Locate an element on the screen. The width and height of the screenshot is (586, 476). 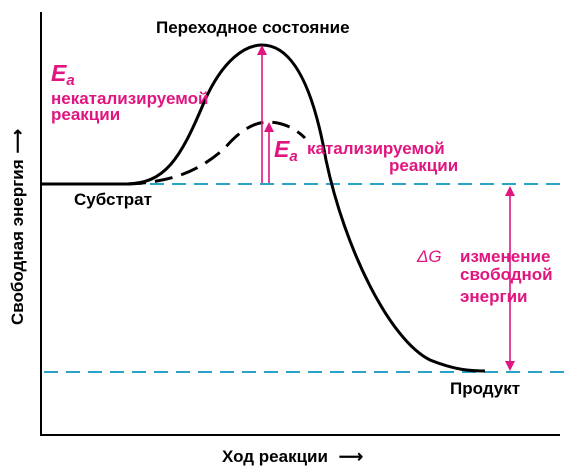
catalyzed-label-line1: катализируемой is located at coordinates (376, 148).